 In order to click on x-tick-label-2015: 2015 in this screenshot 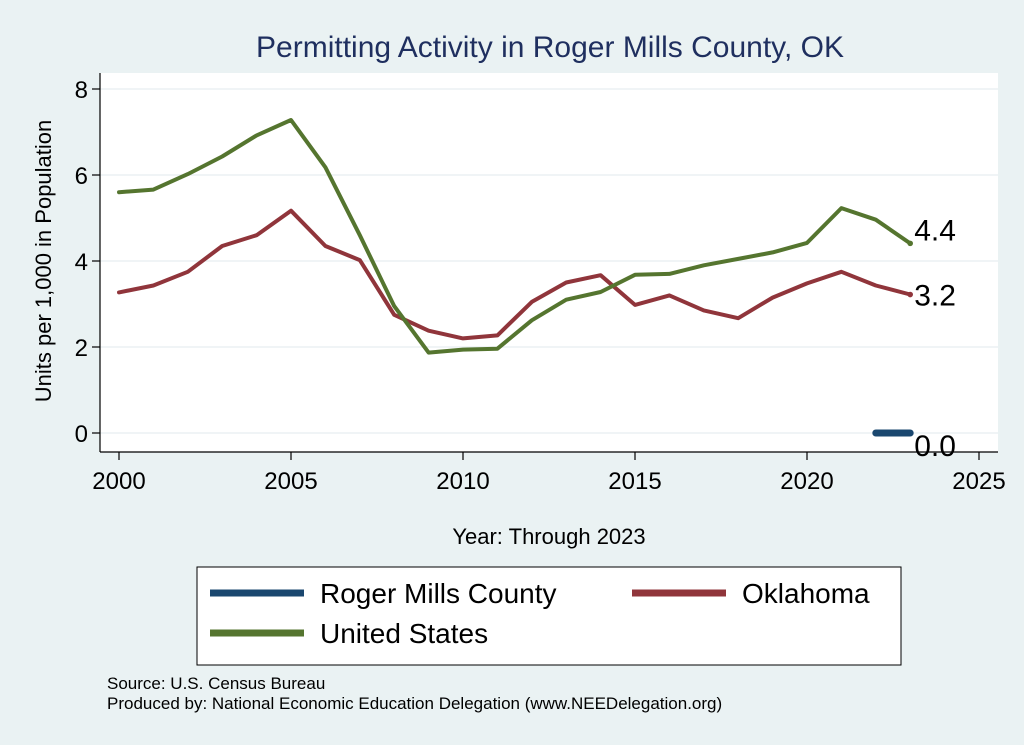, I will do `click(634, 481)`.